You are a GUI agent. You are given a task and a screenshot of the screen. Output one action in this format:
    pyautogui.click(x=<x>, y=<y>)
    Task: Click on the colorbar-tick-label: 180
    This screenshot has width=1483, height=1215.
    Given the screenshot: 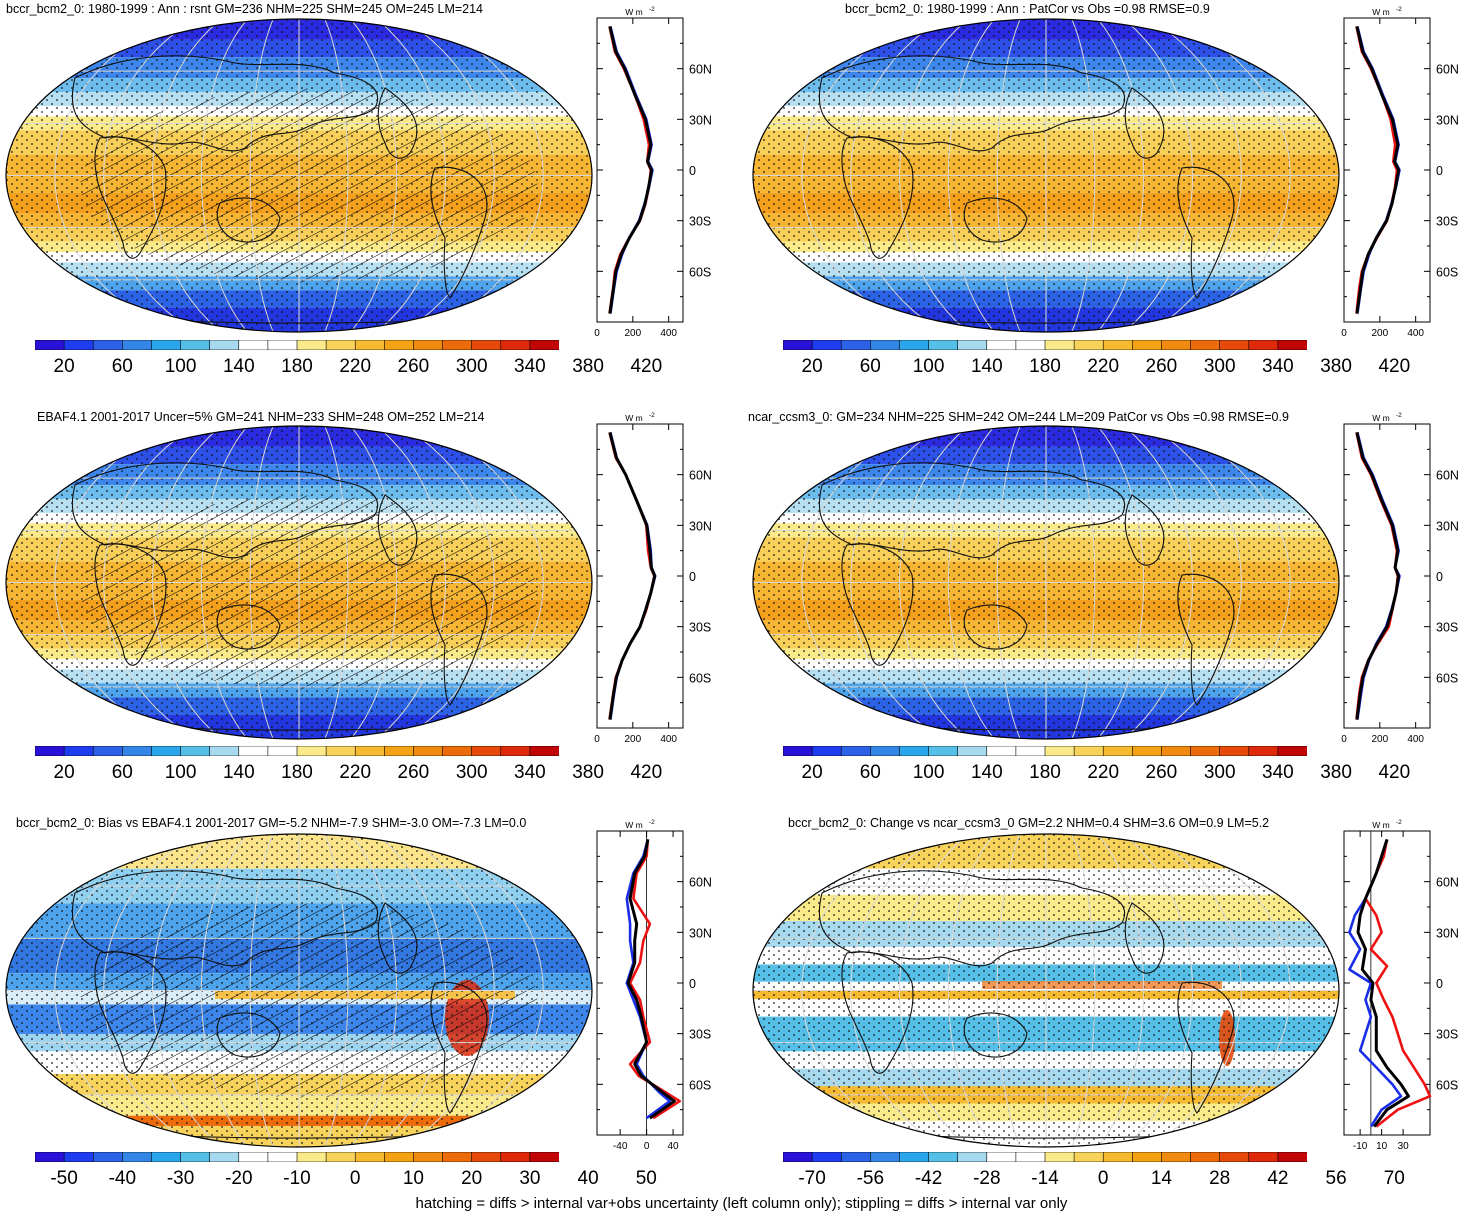 What is the action you would take?
    pyautogui.click(x=297, y=772)
    